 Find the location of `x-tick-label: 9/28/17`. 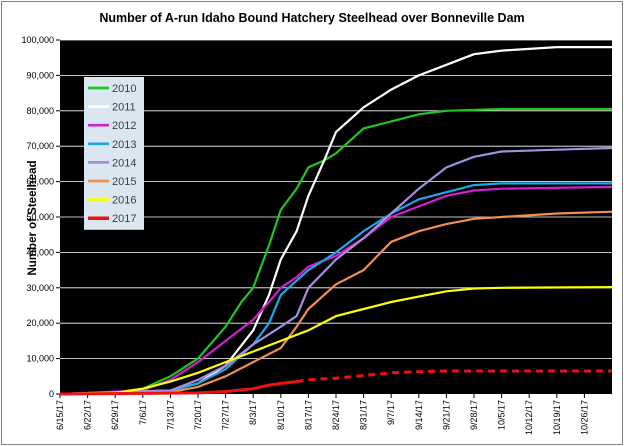

x-tick-label: 9/28/17 is located at coordinates (474, 415).